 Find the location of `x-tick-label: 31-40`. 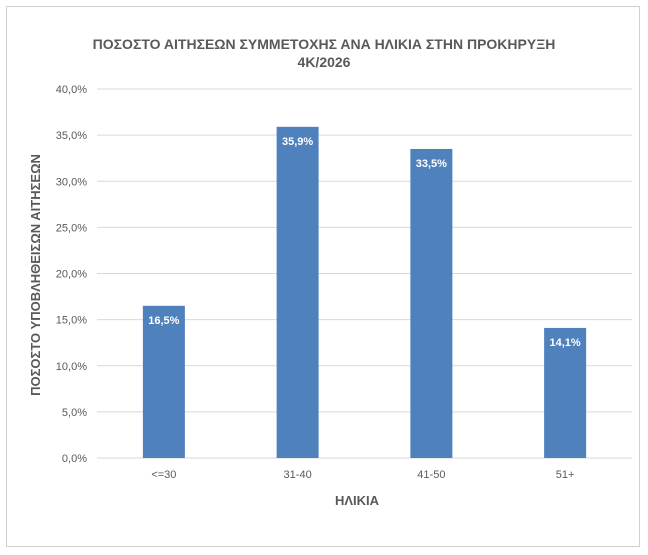

x-tick-label: 31-40 is located at coordinates (298, 475).